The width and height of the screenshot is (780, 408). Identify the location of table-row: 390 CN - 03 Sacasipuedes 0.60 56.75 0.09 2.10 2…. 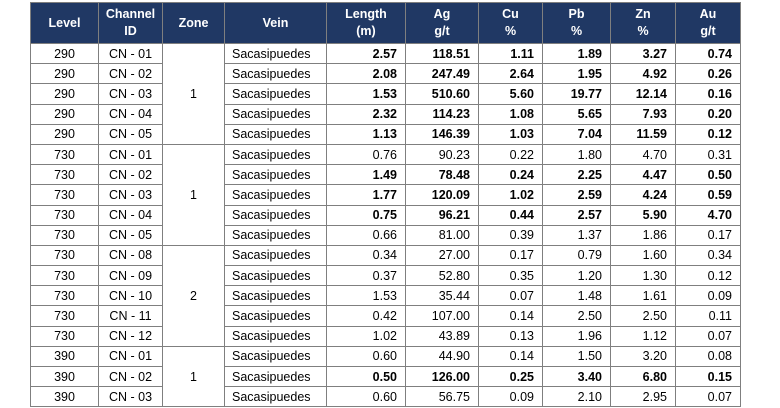
(385, 397).